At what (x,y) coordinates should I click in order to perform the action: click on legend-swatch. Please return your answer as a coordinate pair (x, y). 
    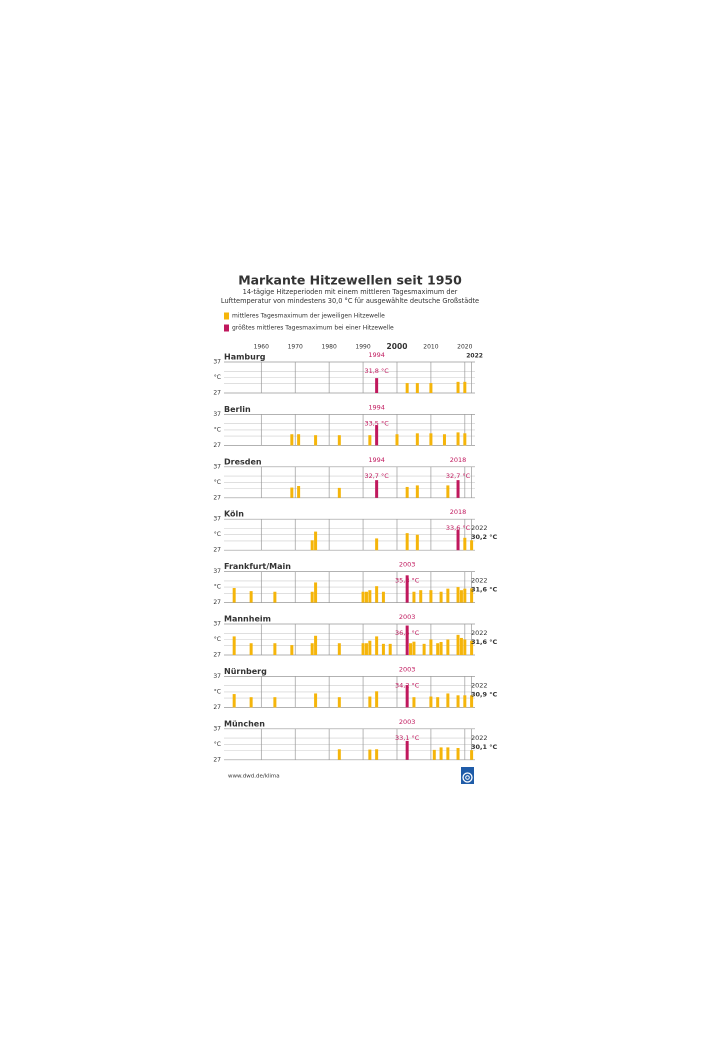
    Looking at the image, I should click on (226, 328).